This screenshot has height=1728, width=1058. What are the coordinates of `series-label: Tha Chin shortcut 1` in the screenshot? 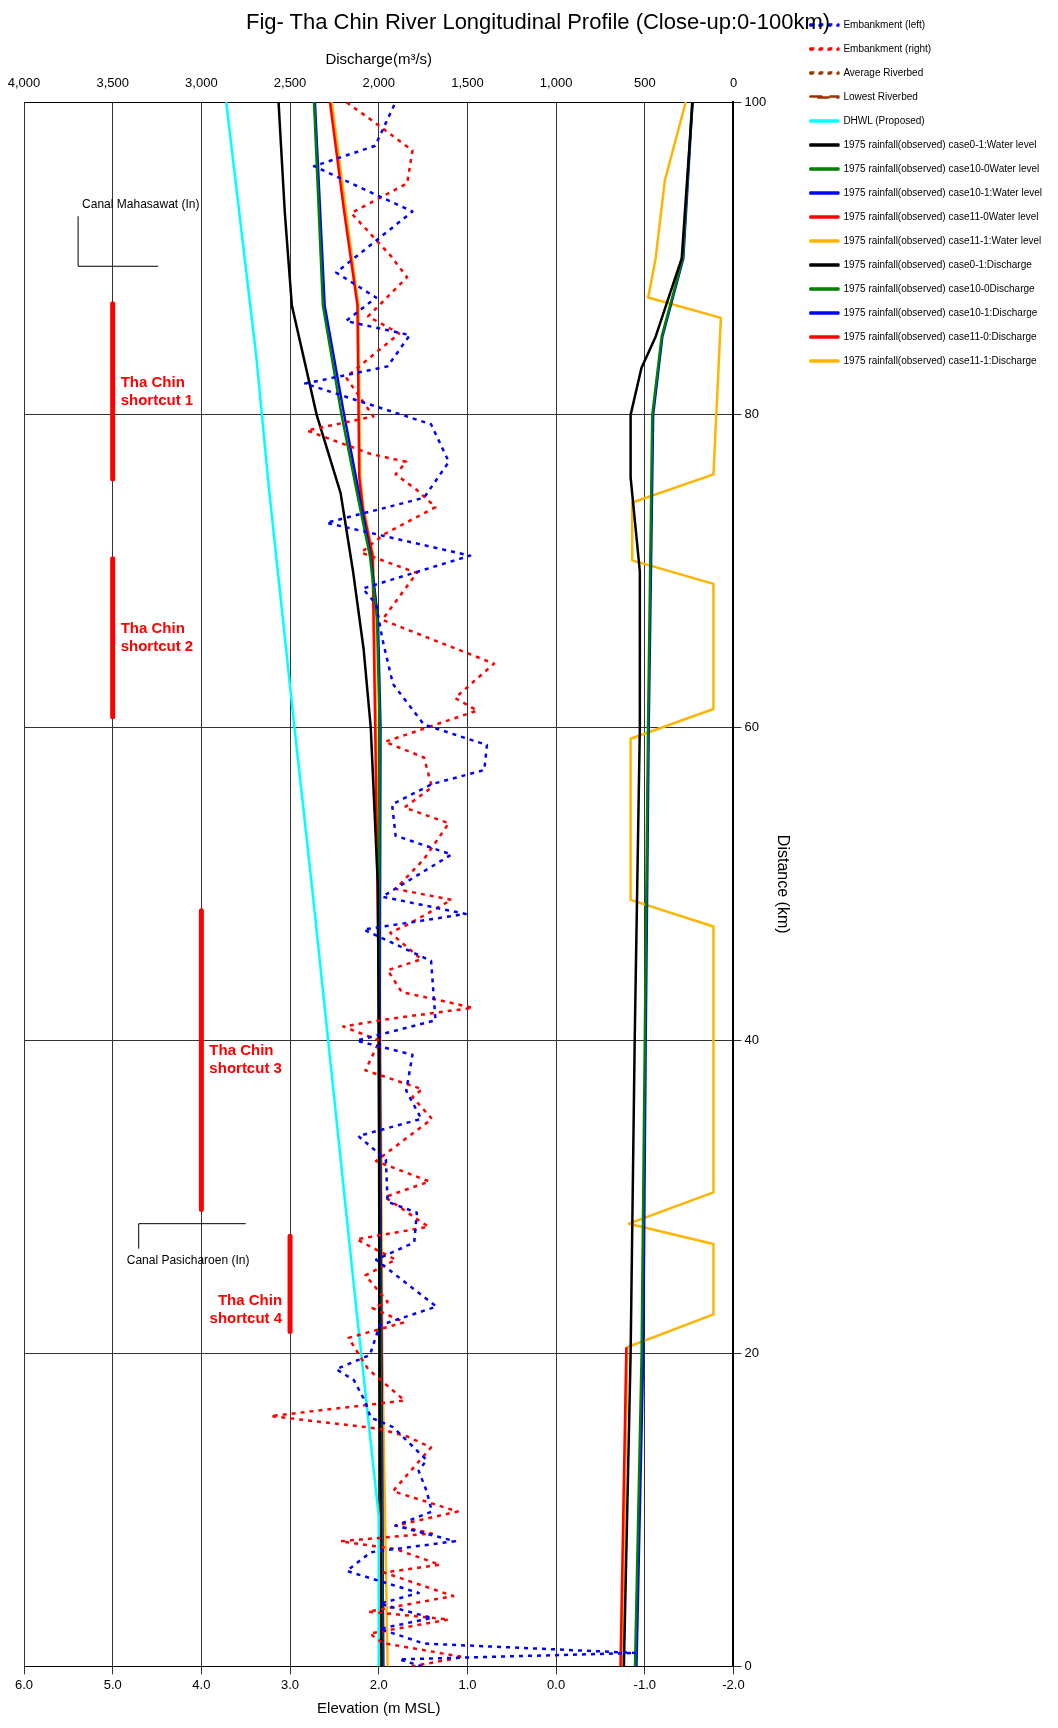 It's located at (157, 390).